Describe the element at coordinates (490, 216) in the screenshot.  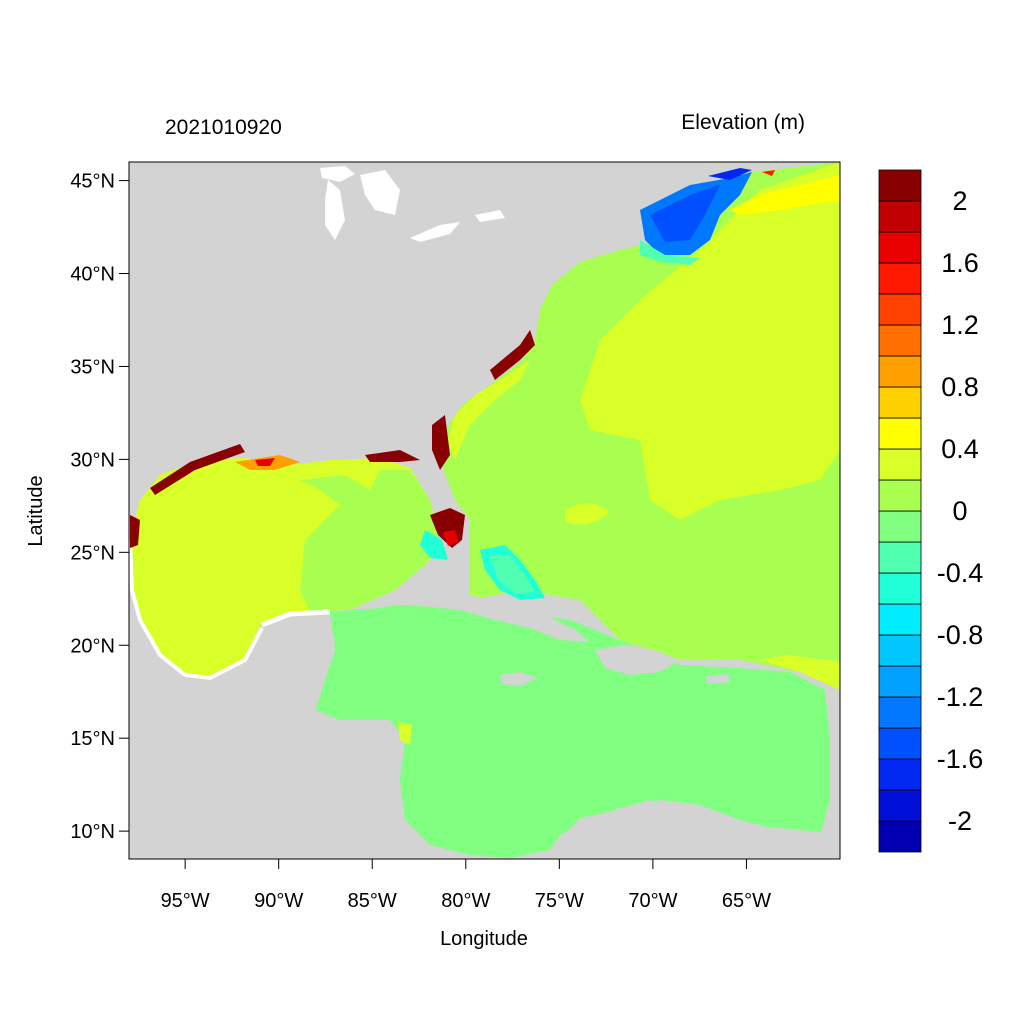
I see `lake-ontario` at that location.